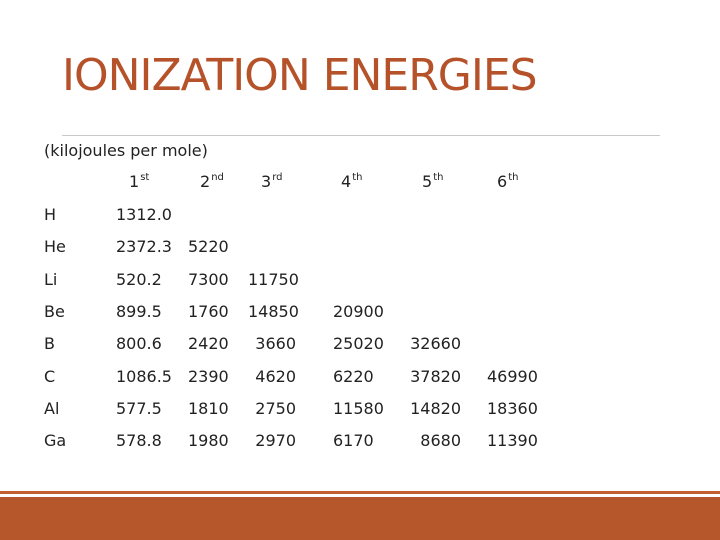 The image size is (720, 540). Describe the element at coordinates (275, 441) in the screenshot. I see `ionization-value: 2970` at that location.